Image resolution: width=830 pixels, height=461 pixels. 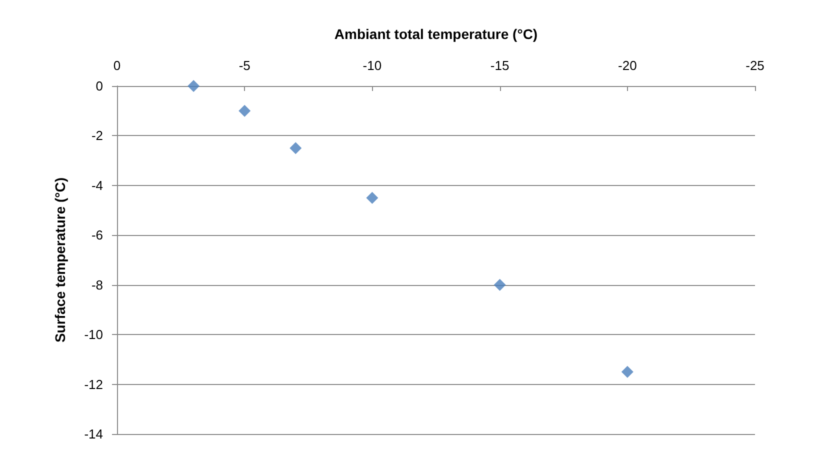 I want to click on x-tick-label: 0, so click(x=117, y=65).